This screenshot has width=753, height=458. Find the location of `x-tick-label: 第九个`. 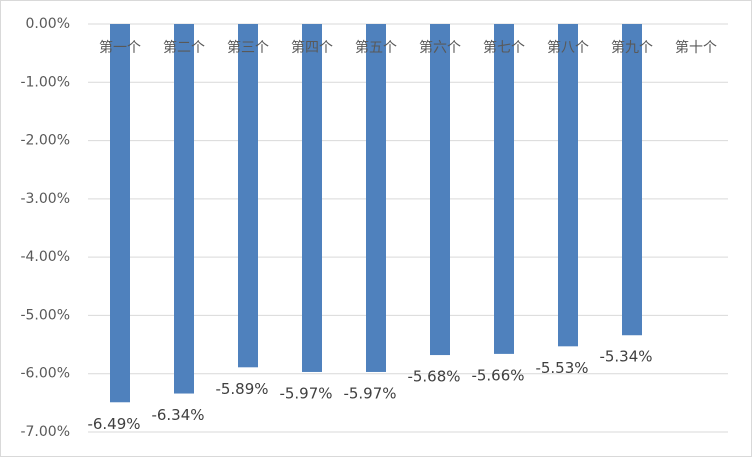

x-tick-label: 第九个 is located at coordinates (632, 47).